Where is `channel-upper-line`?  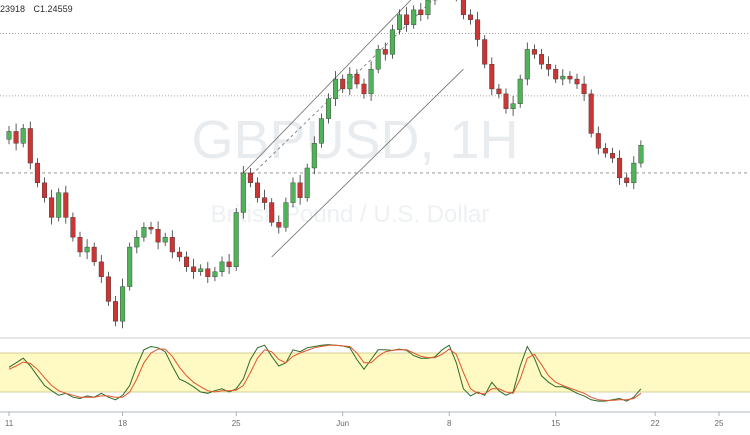
channel-upper-line is located at coordinates (327, 87).